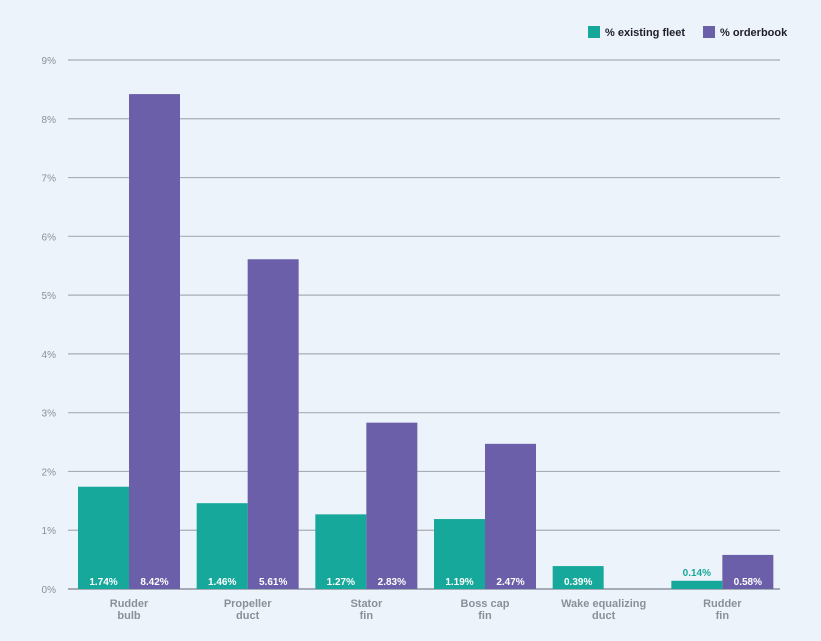 The image size is (821, 641). What do you see at coordinates (49, 531) in the screenshot?
I see `y-tick-label: 1%` at bounding box center [49, 531].